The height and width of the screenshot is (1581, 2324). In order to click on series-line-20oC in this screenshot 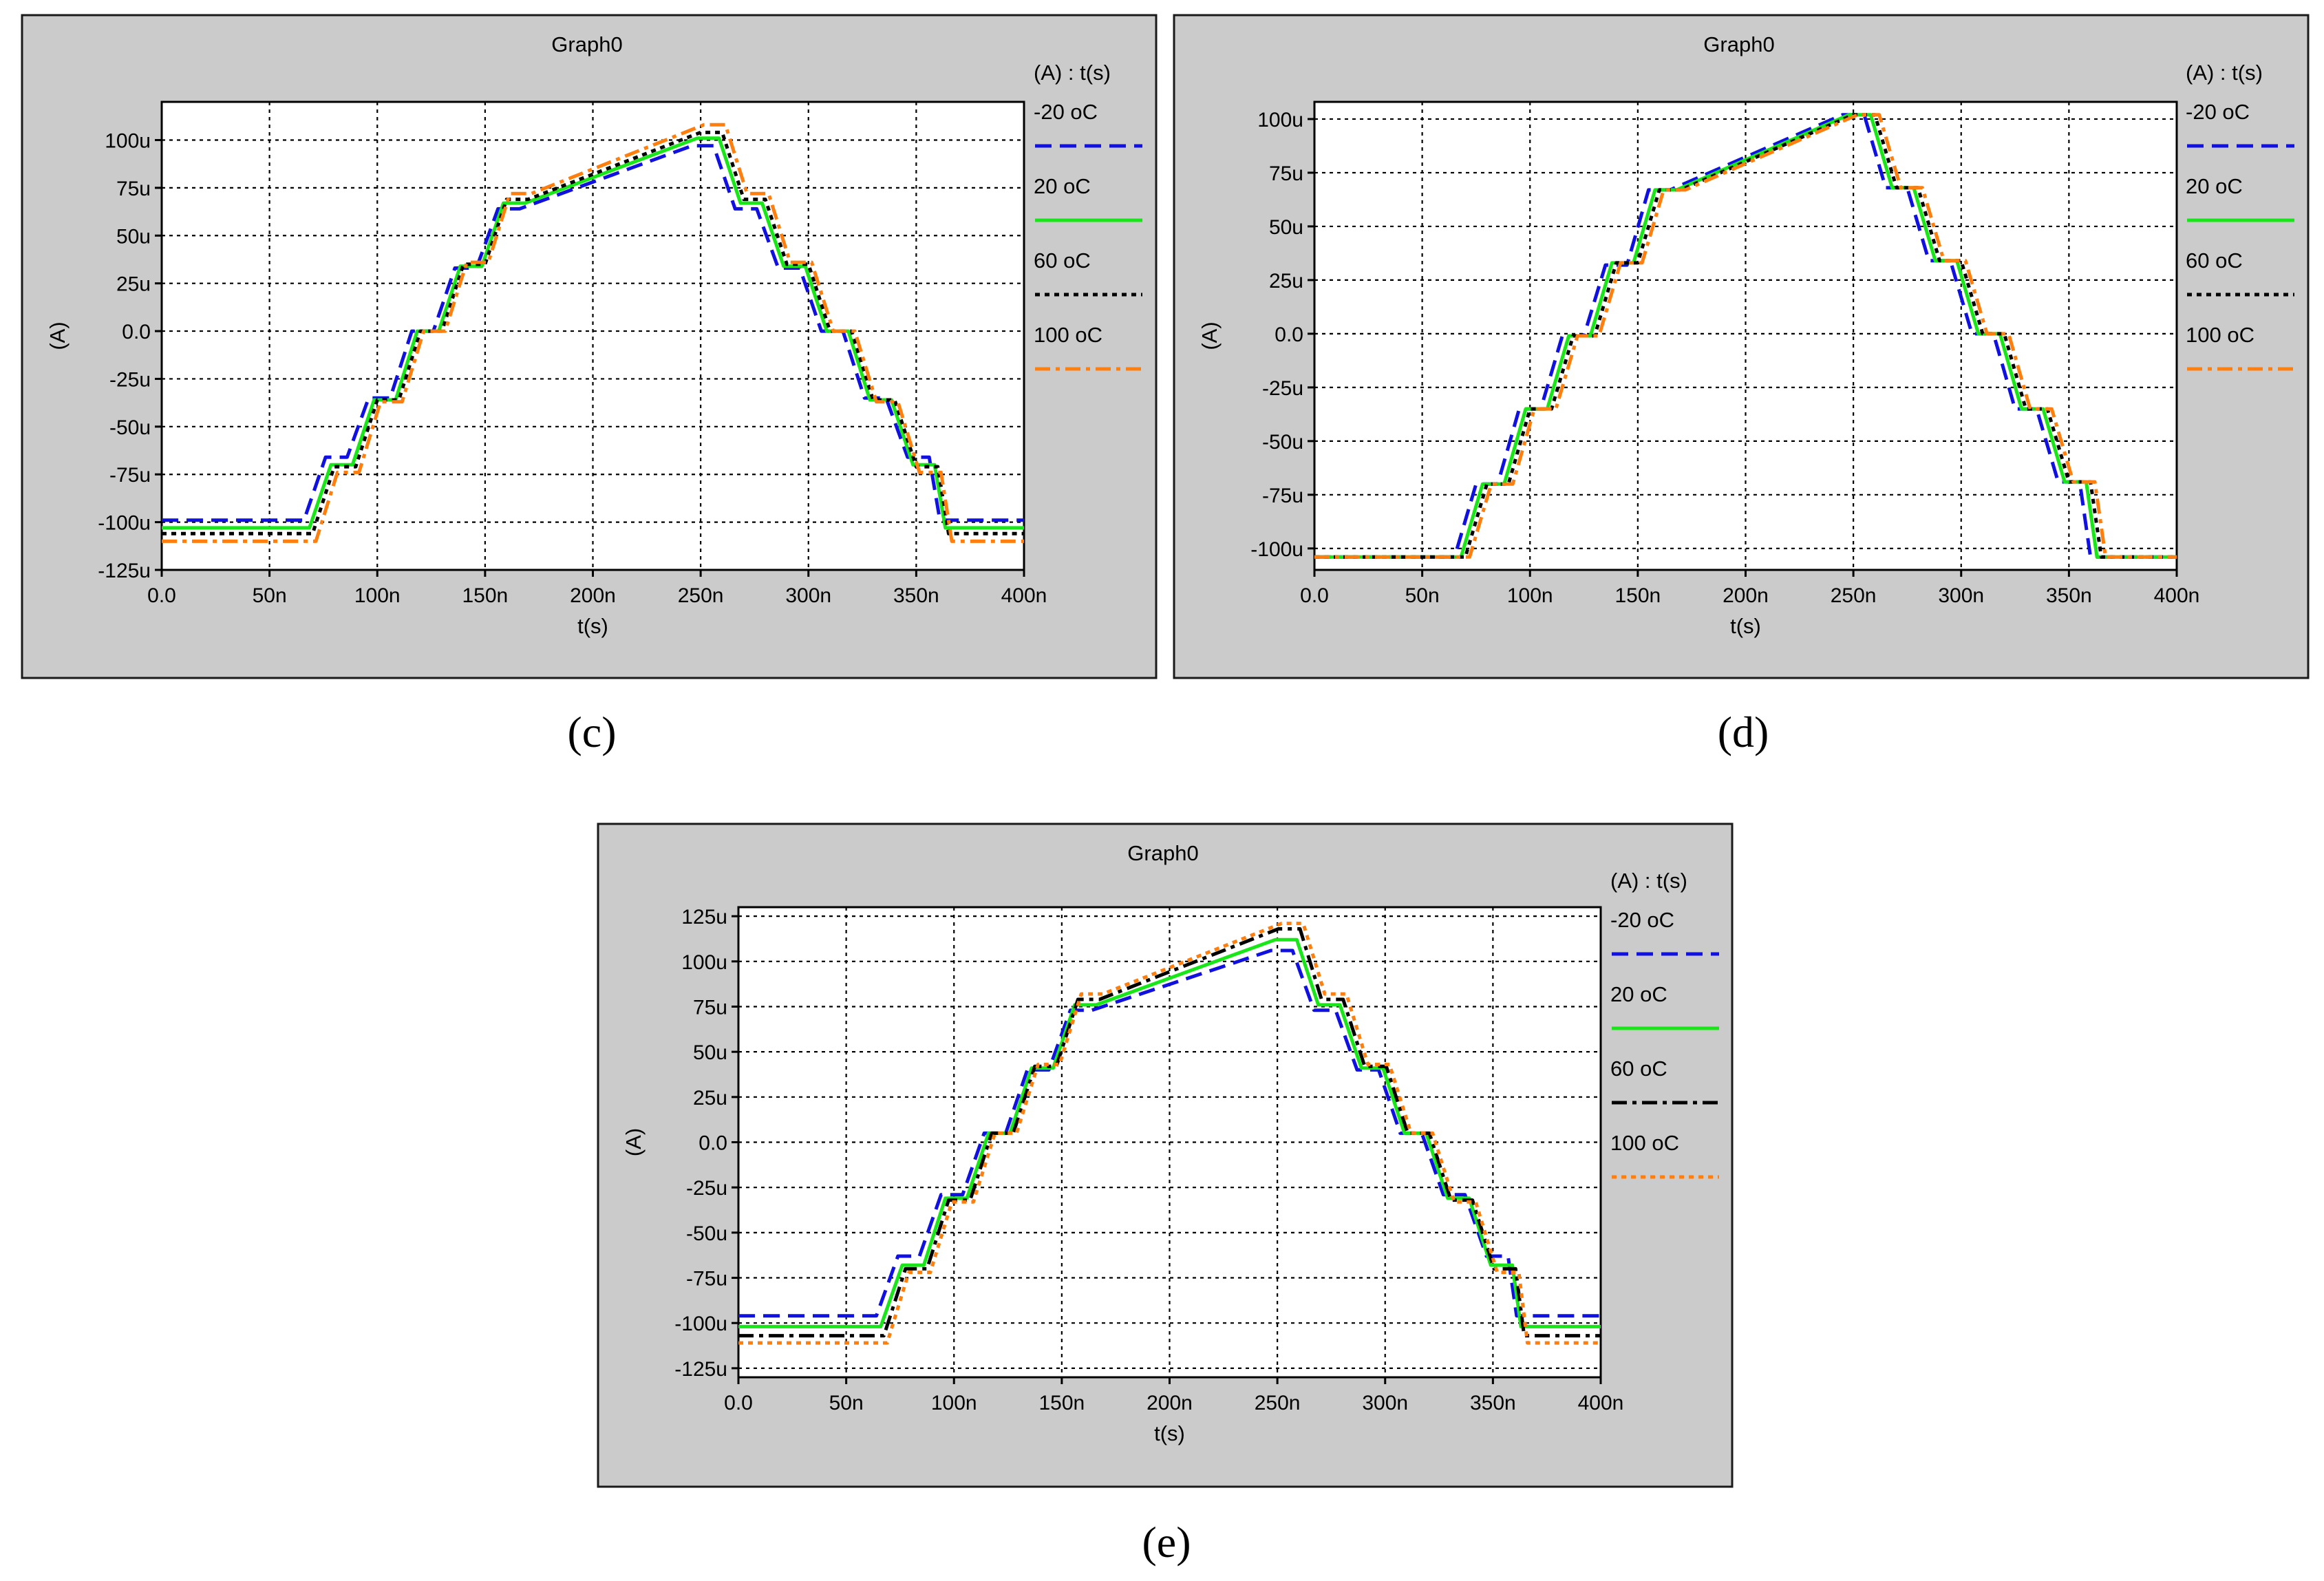, I will do `click(1169, 1132)`.